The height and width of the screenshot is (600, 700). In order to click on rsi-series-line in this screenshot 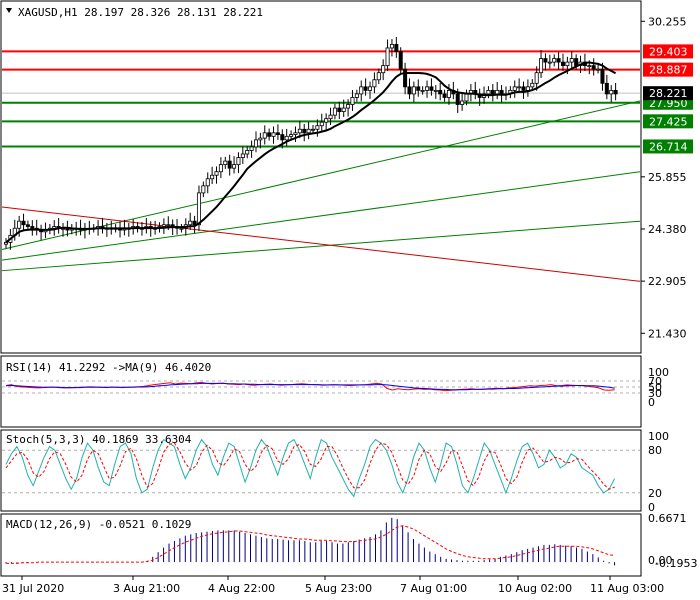, I will do `click(310, 386)`.